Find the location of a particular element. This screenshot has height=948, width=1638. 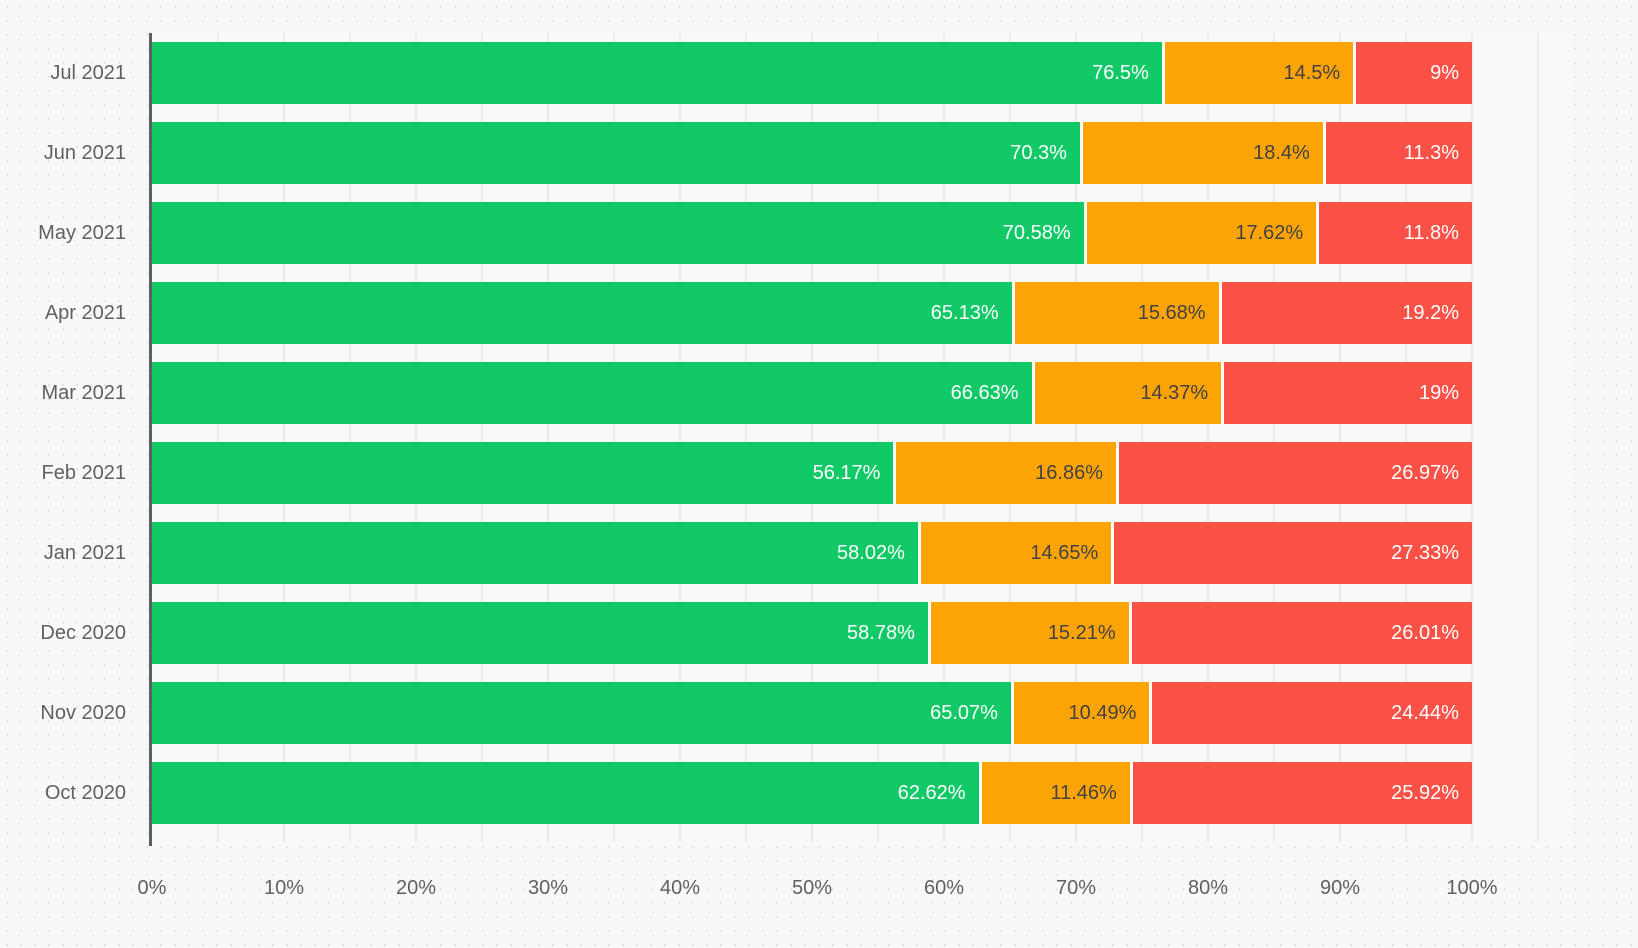

segment-value-label: 26.01% is located at coordinates (1425, 632).